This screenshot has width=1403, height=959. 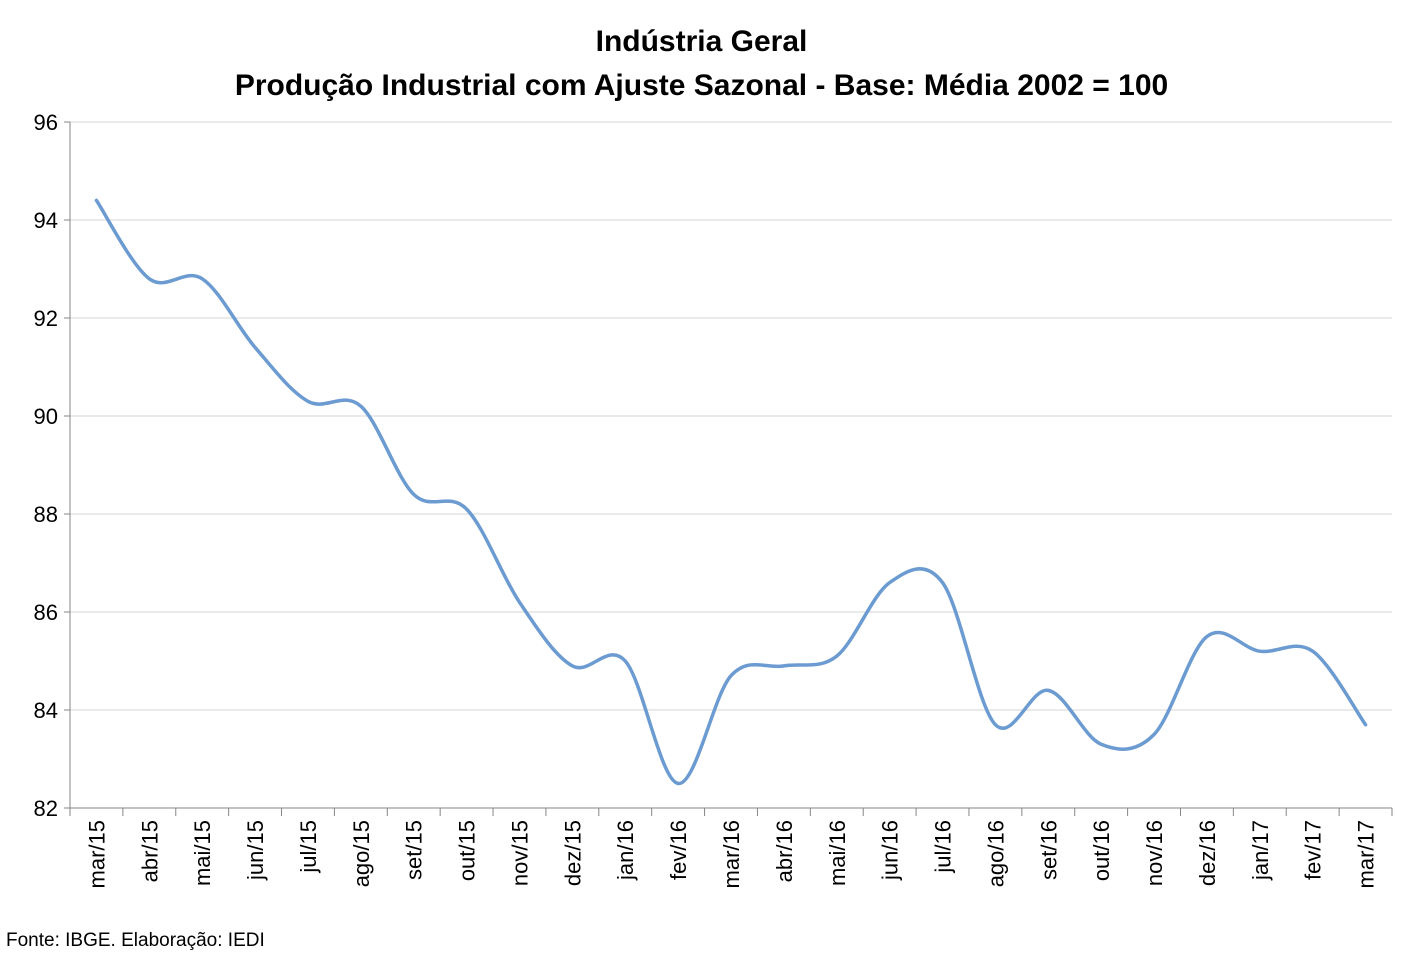 I want to click on x-tick-label-mai-16: mai/16, so click(x=837, y=853).